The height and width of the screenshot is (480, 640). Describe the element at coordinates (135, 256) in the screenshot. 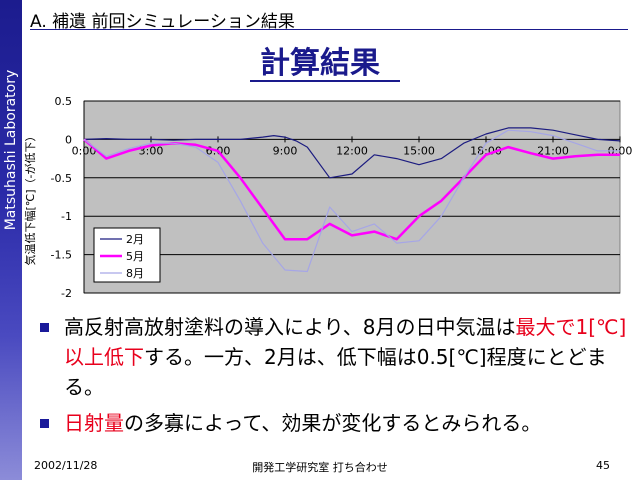

I see `legend-label: 5月` at that location.